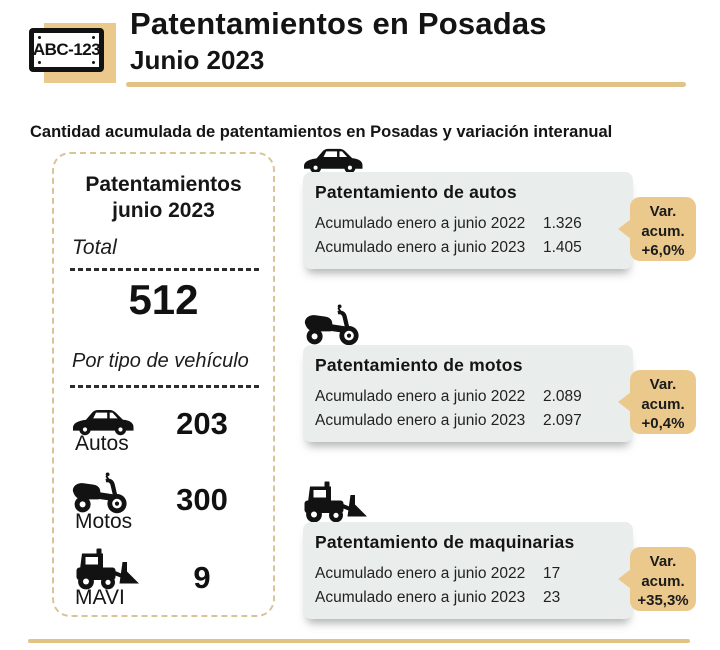 The width and height of the screenshot is (720, 650). I want to click on license-plate-icon: ABC-123, so click(76, 51).